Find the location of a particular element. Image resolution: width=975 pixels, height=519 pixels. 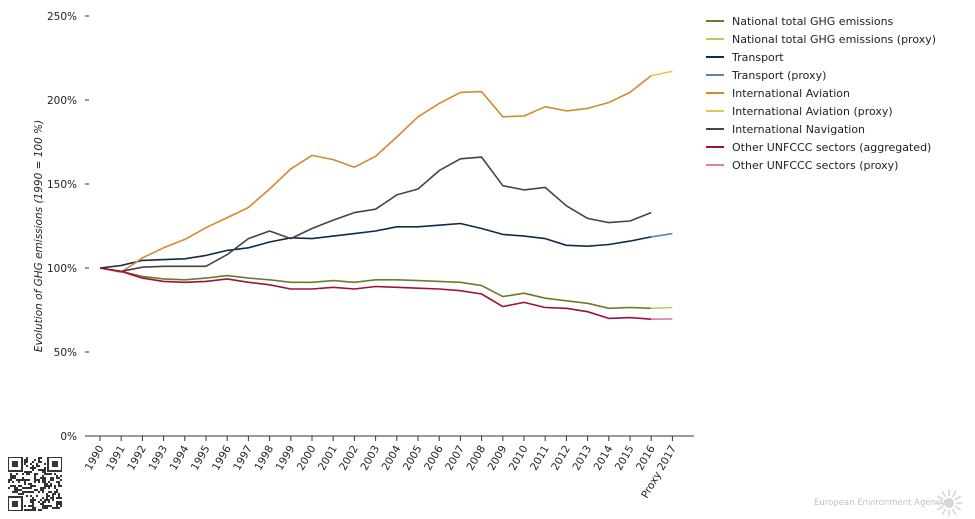

legend-item-other-unfccc-sectors-proxy: Other UNFCCC sectors (proxy) is located at coordinates (821, 165).